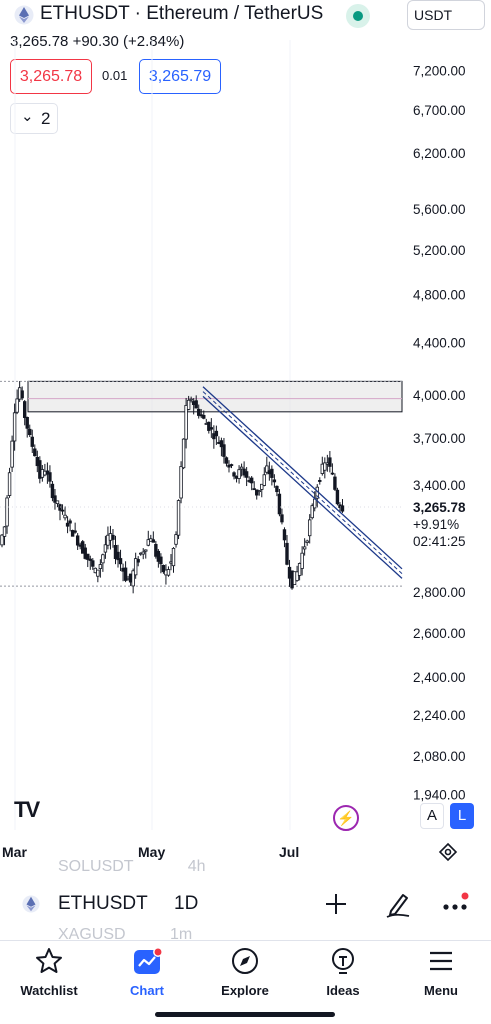 This screenshot has width=491, height=1024. Describe the element at coordinates (201, 396) in the screenshot. I see `resistance-zone` at that location.